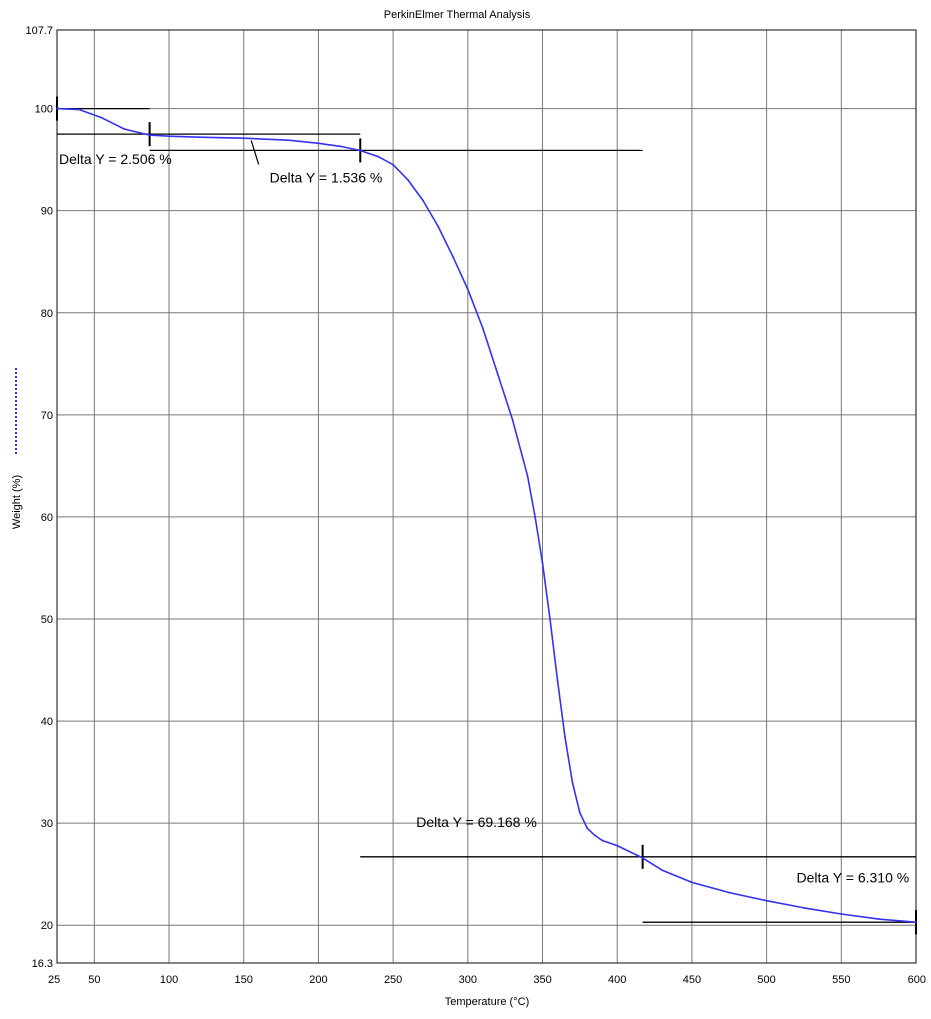 The height and width of the screenshot is (1019, 931). What do you see at coordinates (326, 177) in the screenshot?
I see `delta-y-label: Delta Y = 1.536 %` at bounding box center [326, 177].